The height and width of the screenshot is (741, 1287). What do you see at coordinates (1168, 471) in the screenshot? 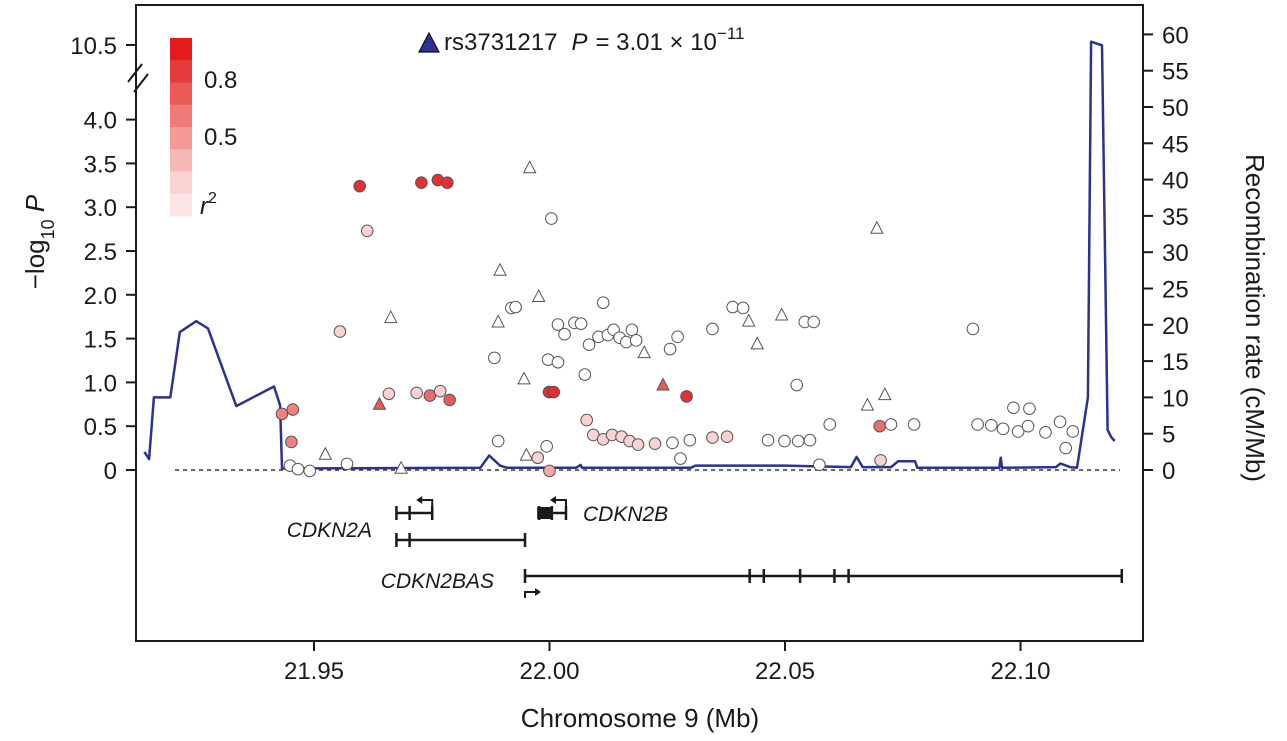
I see `right-y-tick-label: 0` at bounding box center [1168, 471].